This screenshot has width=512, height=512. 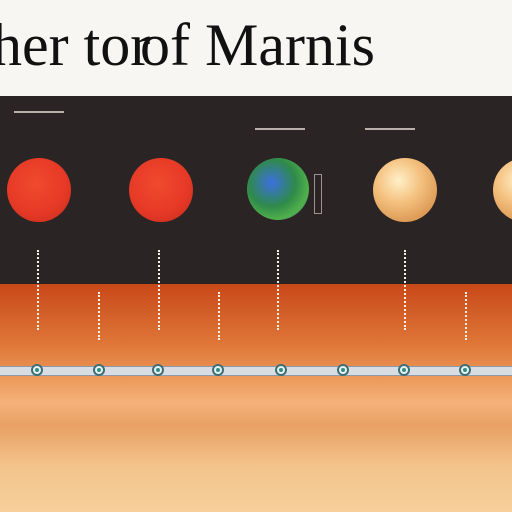 I want to click on page-title: her tor of Marnis, so click(x=256, y=45).